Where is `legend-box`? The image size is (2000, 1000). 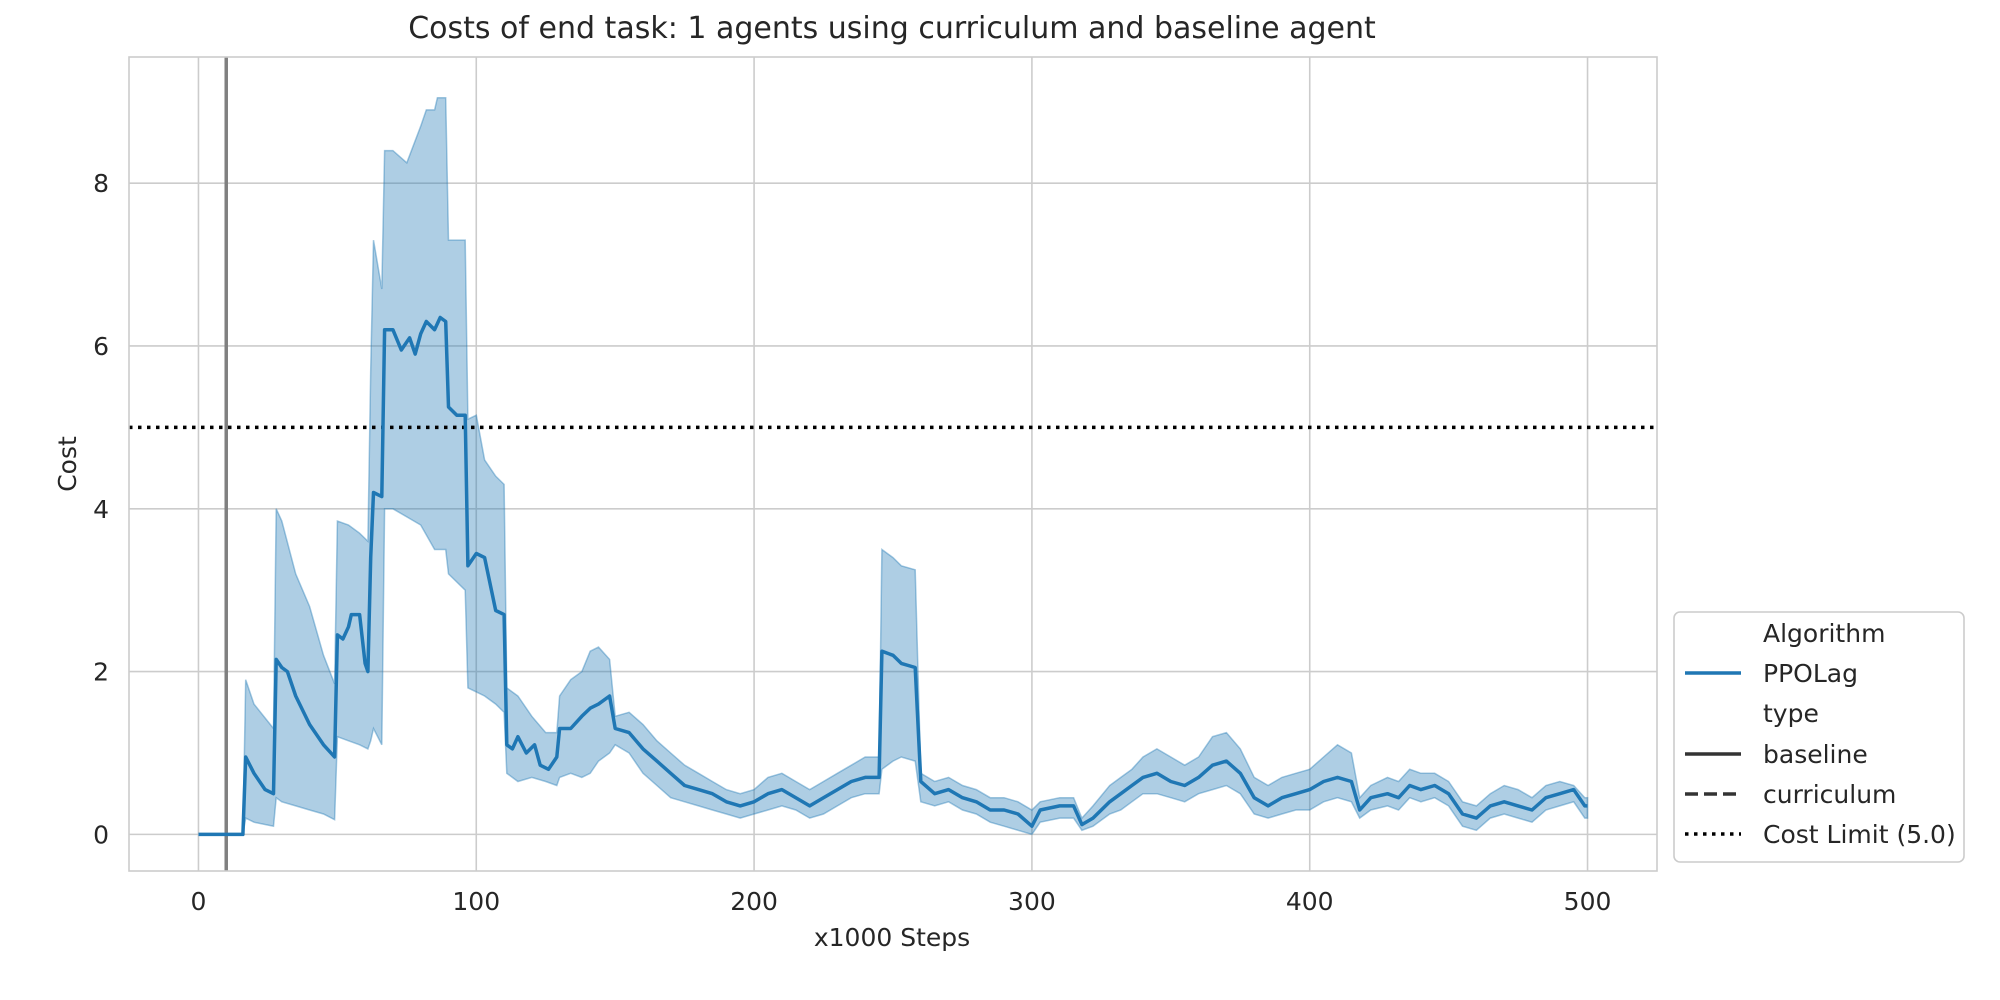 legend-box is located at coordinates (1819, 737).